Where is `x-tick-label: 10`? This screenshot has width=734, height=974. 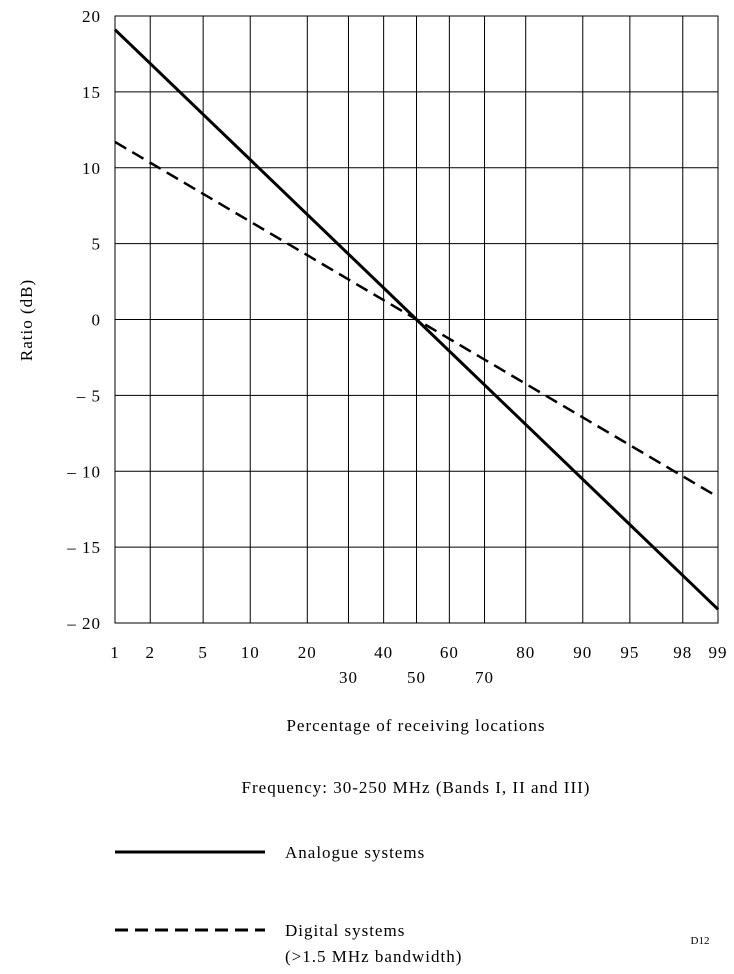
x-tick-label: 10 is located at coordinates (250, 652).